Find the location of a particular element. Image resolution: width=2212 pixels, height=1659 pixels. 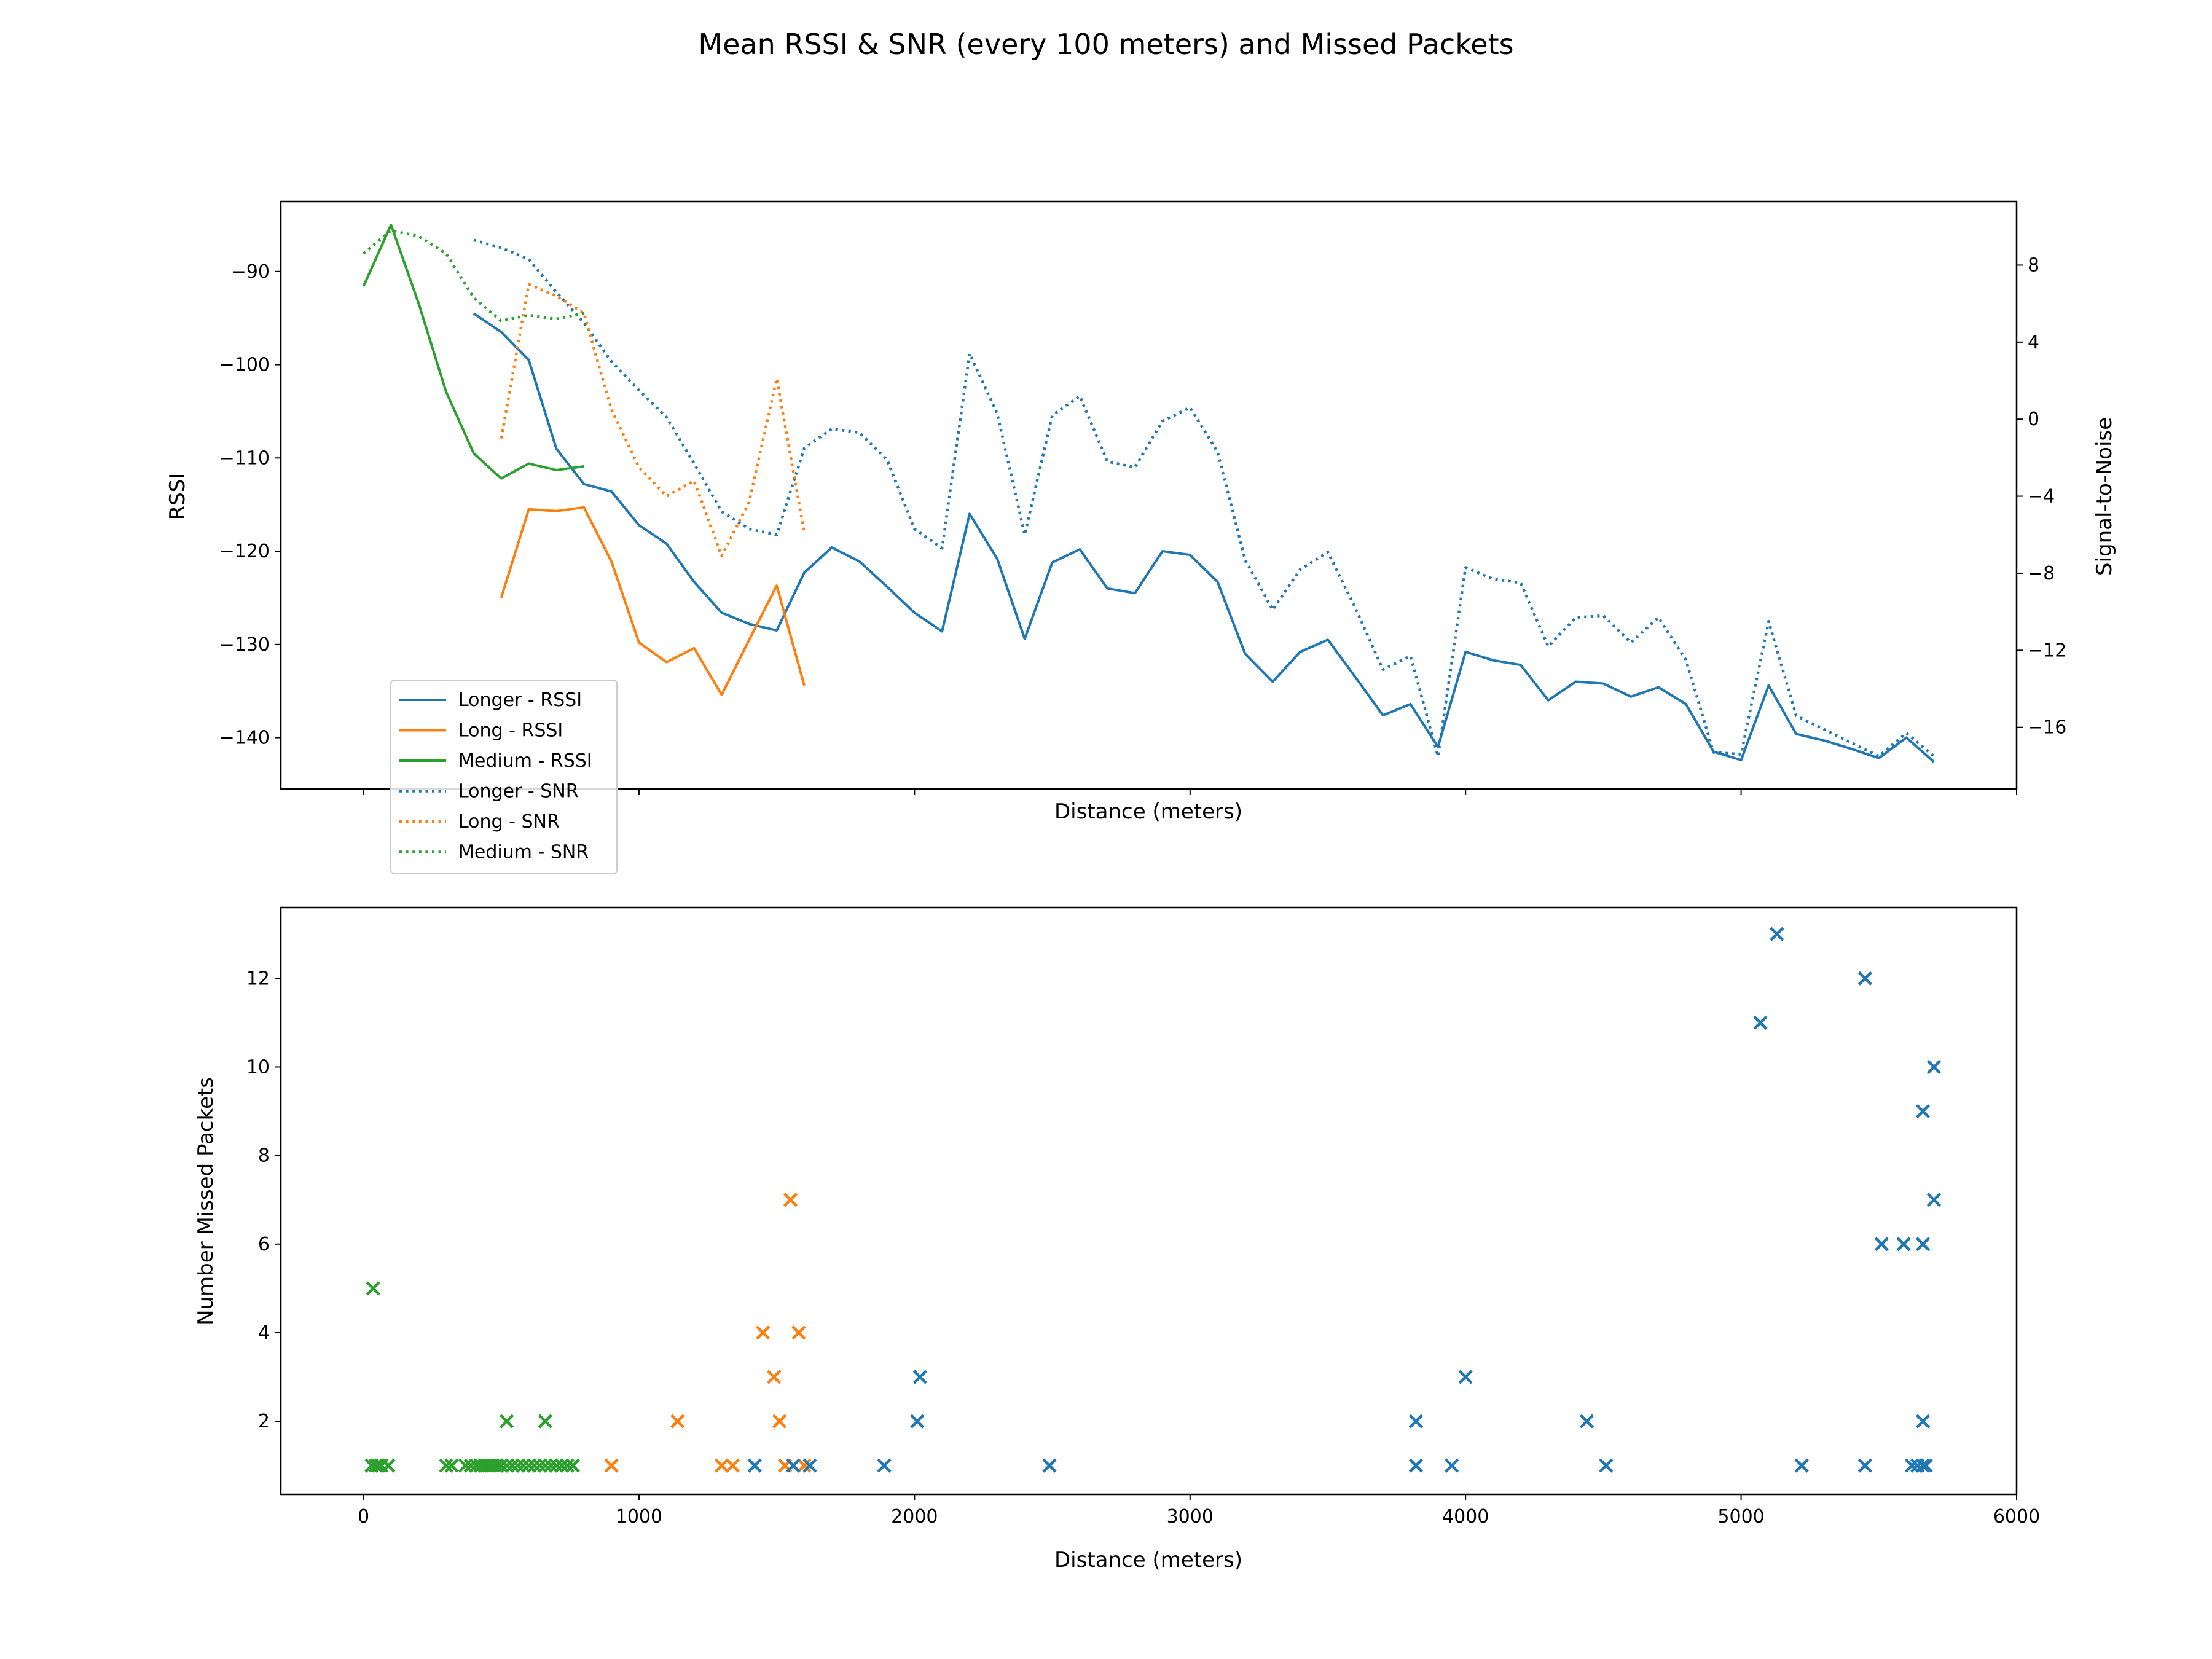

top-right-y-axis-label: Signal-to-Noise is located at coordinates (2104, 496).